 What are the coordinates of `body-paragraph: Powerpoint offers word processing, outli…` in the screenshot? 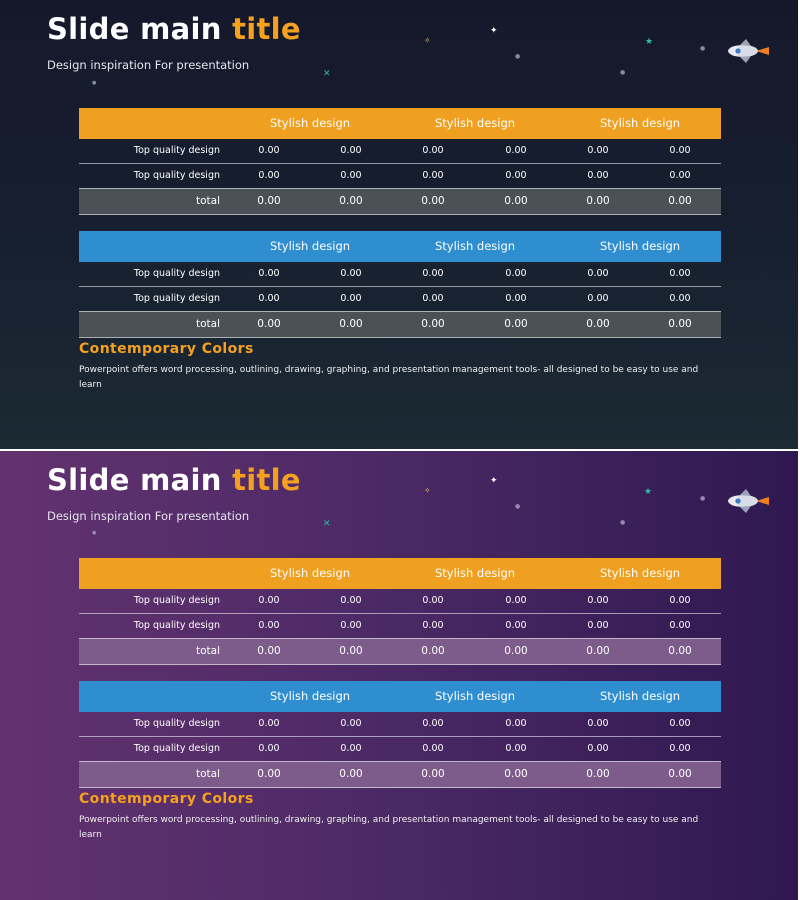 It's located at (389, 827).